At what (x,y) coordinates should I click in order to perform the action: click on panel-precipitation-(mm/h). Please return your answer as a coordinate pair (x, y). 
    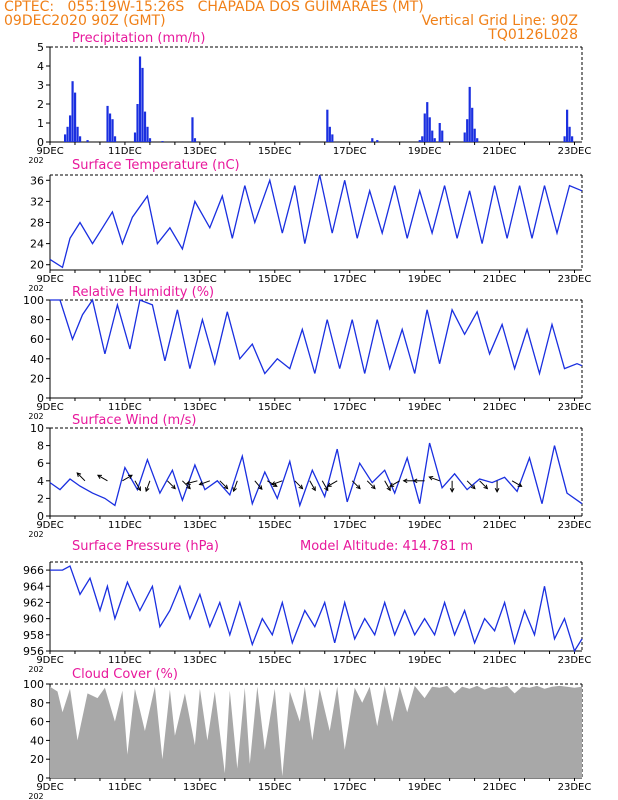
    Looking at the image, I should click on (314, 95).